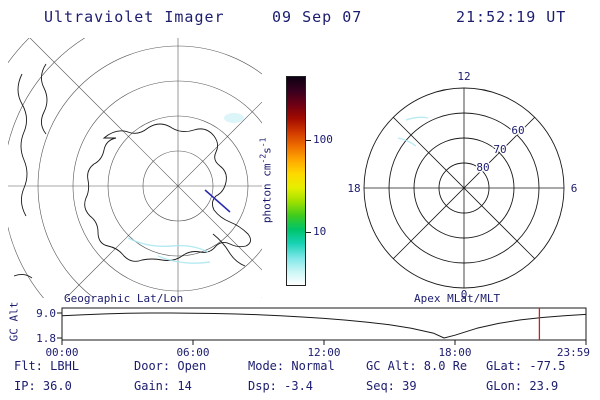  What do you see at coordinates (320, 231) in the screenshot?
I see `colorbar-tick-10: 10` at bounding box center [320, 231].